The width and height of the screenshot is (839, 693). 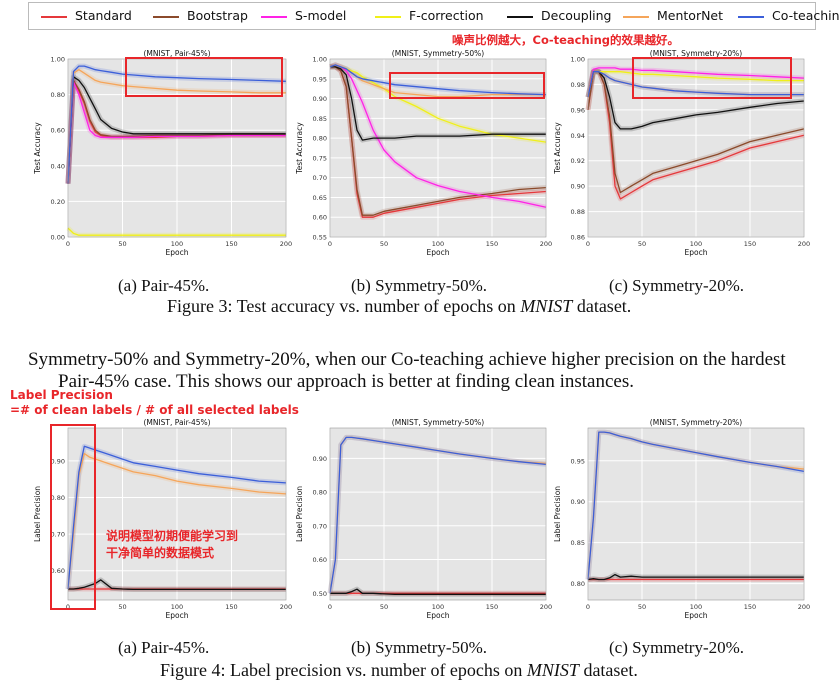 I want to click on y-tick-label: 0.20, so click(x=58, y=202).